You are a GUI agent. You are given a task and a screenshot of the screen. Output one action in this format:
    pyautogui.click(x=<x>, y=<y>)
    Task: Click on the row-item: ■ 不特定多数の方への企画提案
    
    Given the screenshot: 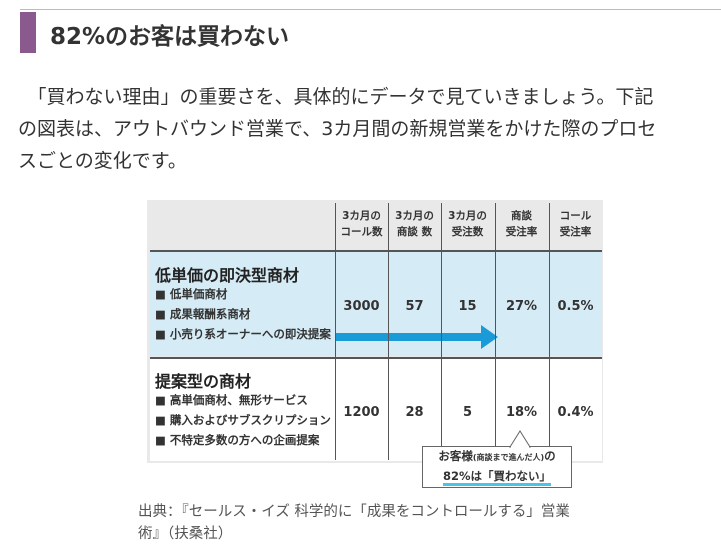 What is the action you would take?
    pyautogui.click(x=237, y=440)
    